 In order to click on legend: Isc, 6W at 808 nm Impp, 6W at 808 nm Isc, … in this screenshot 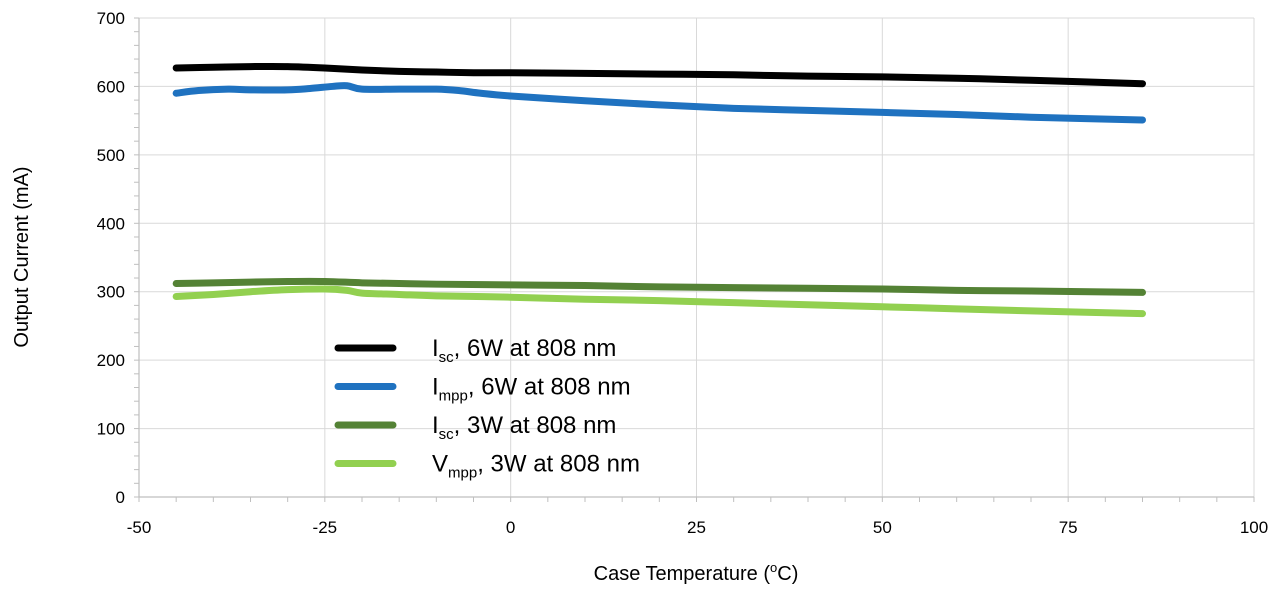, I will do `click(487, 408)`.